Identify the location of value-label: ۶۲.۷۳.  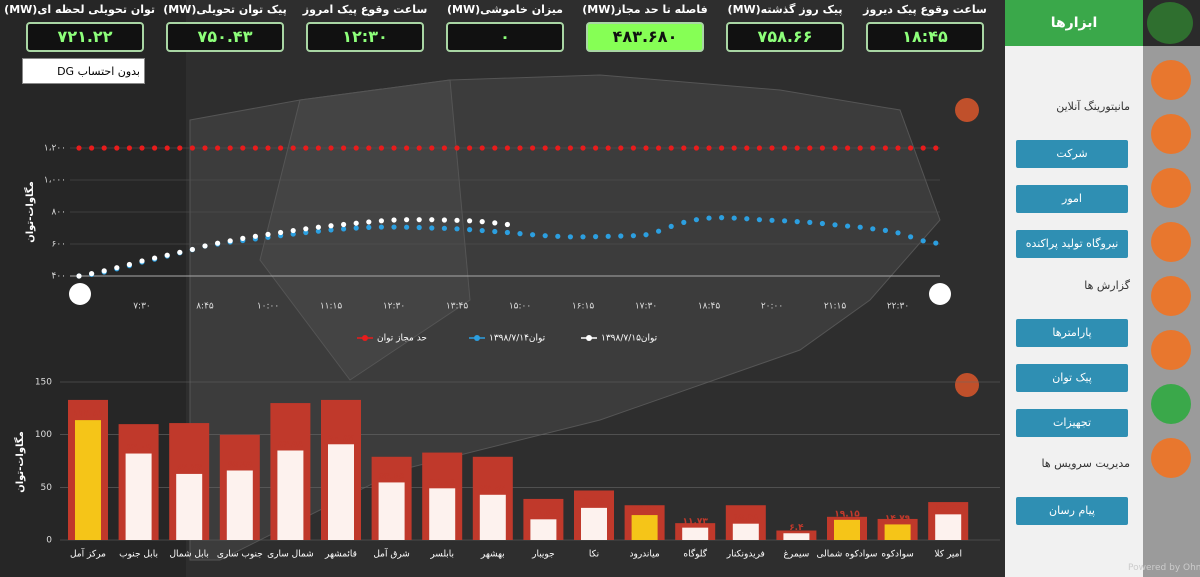
(189, 468).